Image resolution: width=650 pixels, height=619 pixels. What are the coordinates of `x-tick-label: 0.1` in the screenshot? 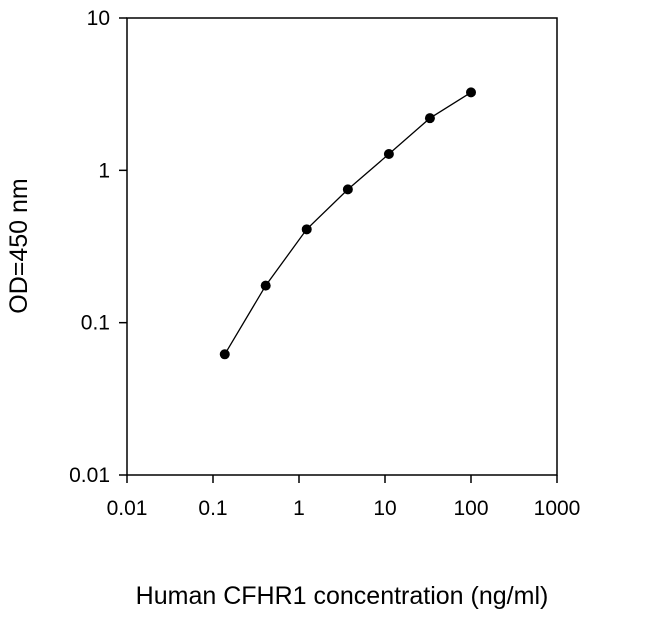 It's located at (212, 508).